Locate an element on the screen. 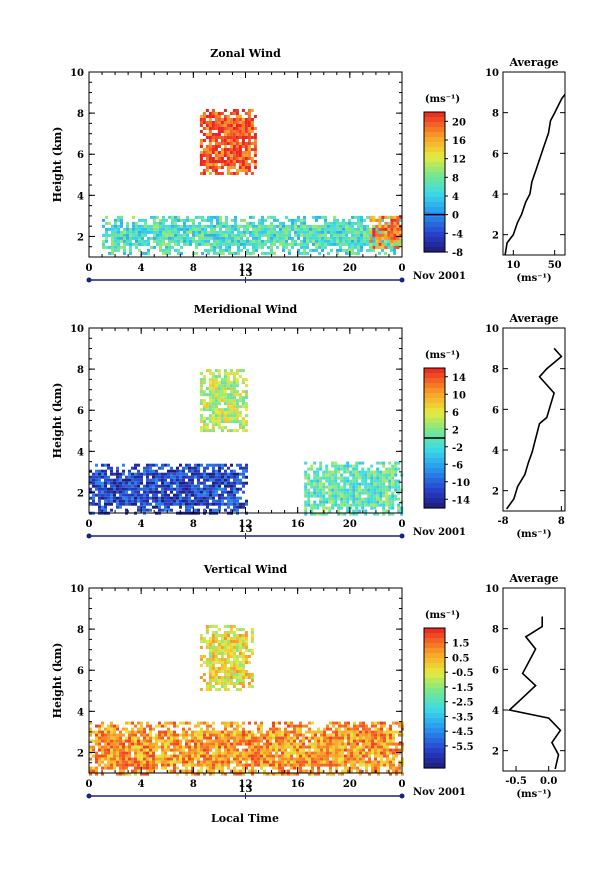  colorbar-segment is located at coordinates (434, 406).